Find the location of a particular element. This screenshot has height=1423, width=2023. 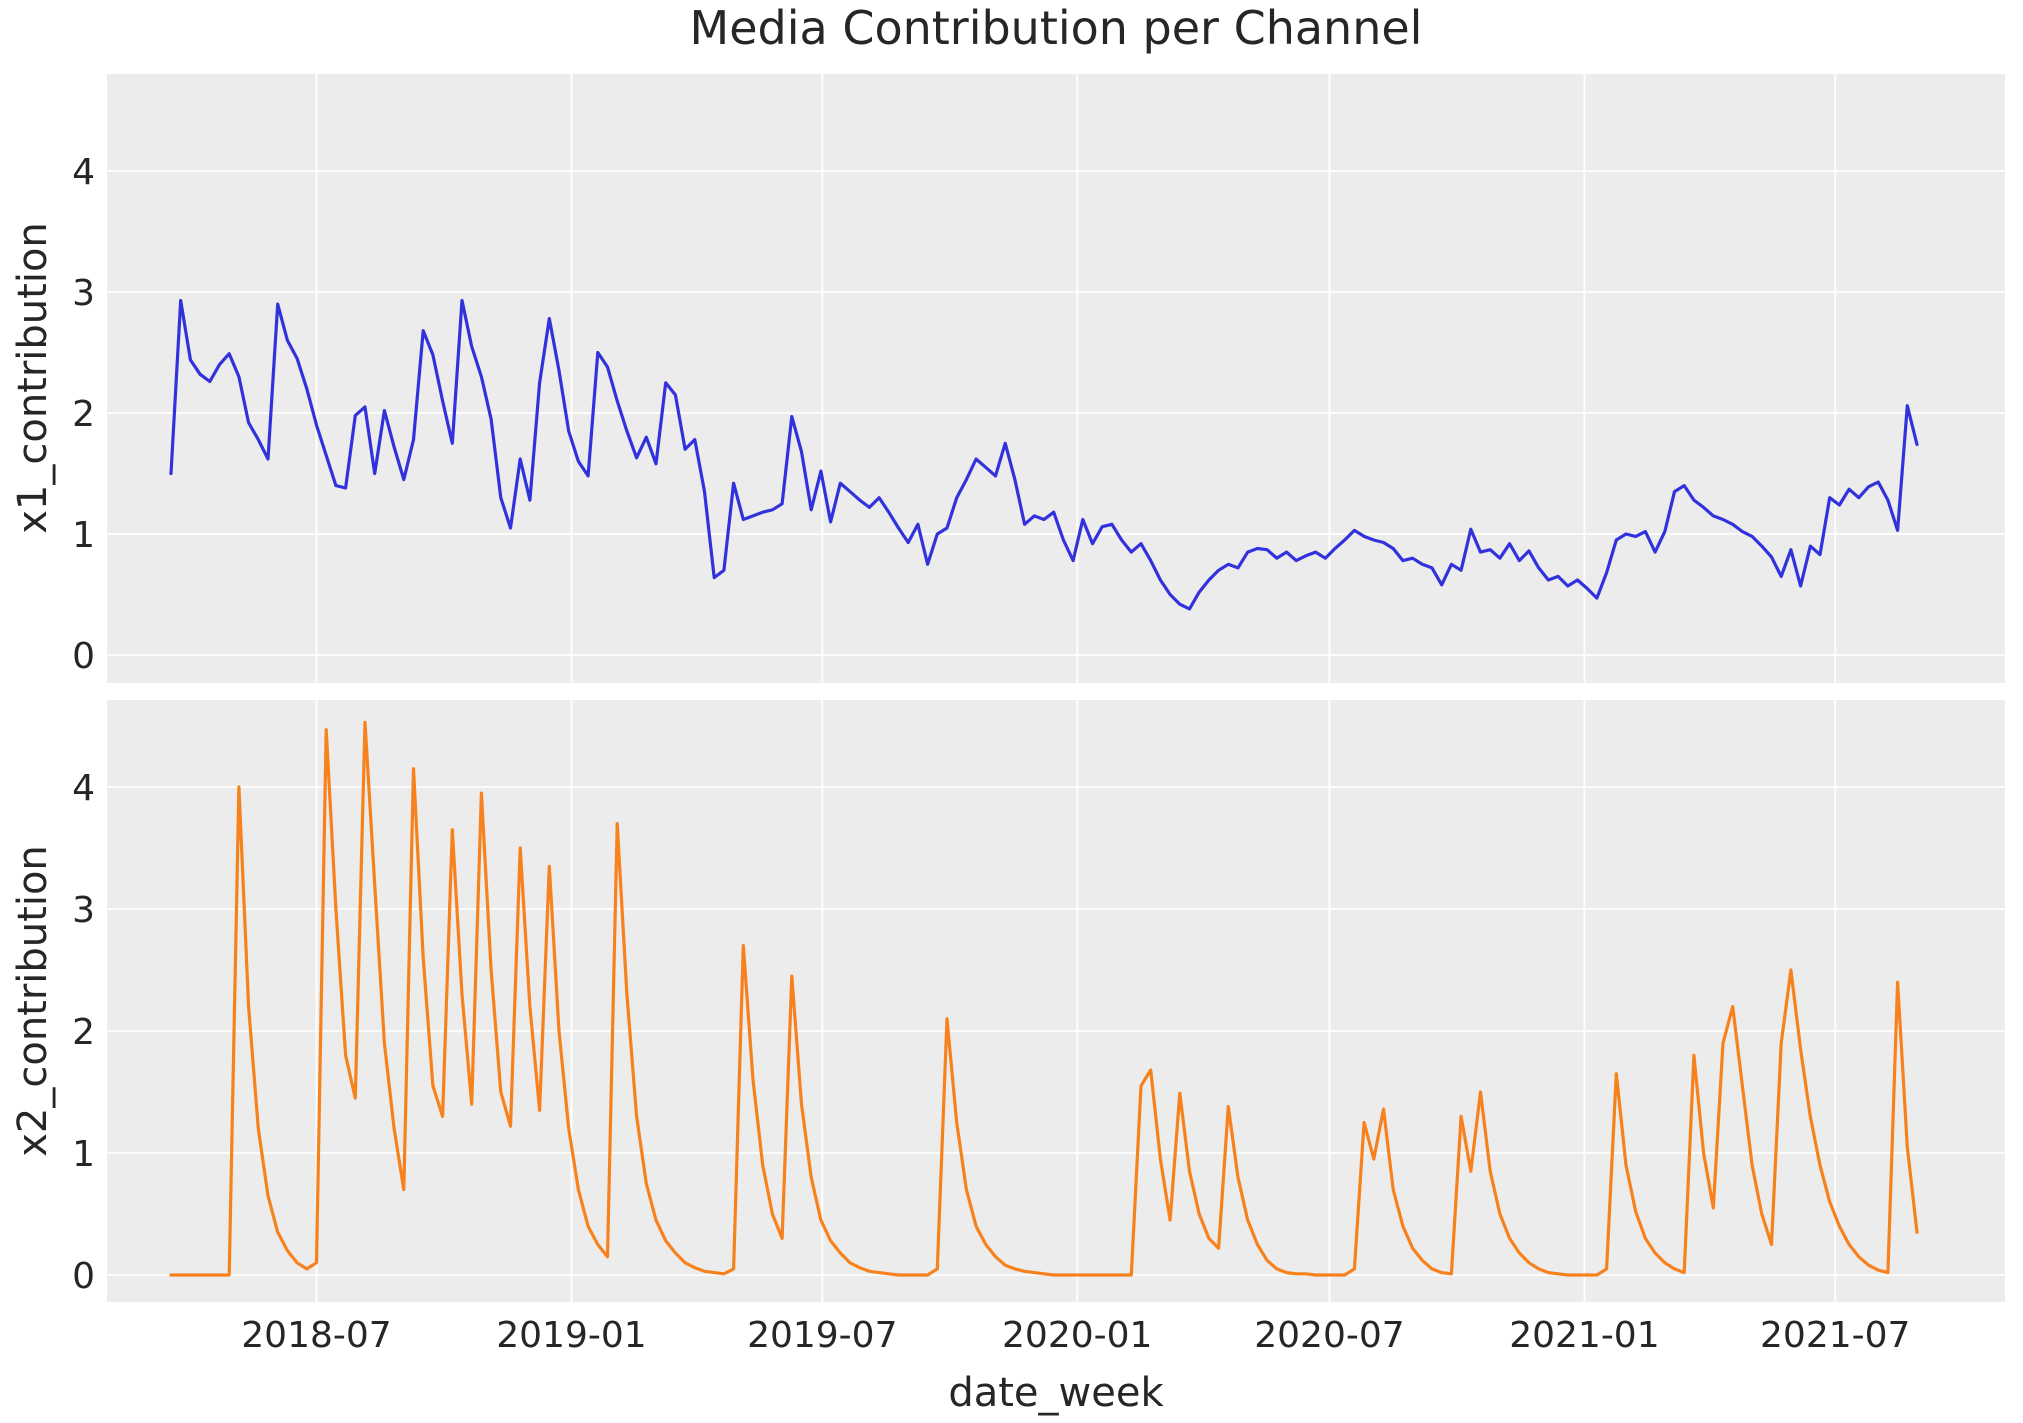

y-axis-label-x1: x1_contribution is located at coordinates (33, 378).